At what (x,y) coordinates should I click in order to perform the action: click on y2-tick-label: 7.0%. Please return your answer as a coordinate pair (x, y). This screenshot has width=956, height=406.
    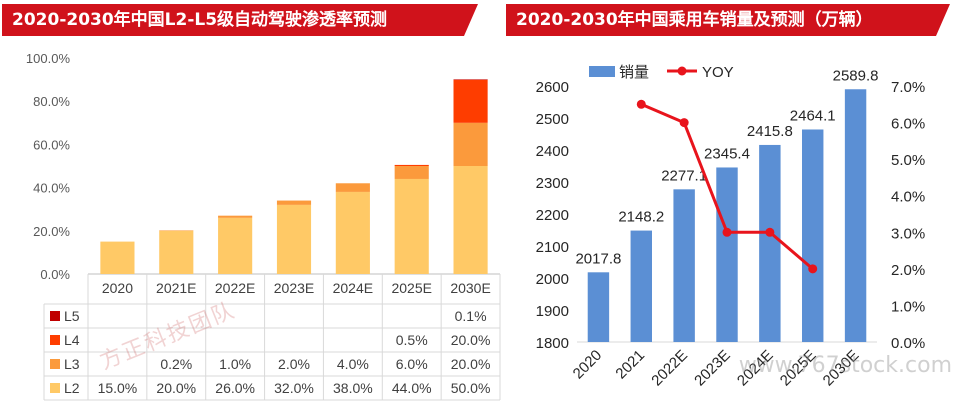
    Looking at the image, I should click on (908, 87).